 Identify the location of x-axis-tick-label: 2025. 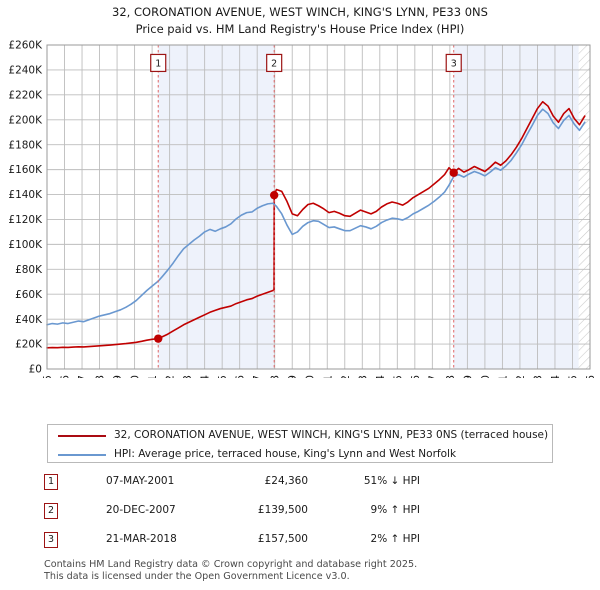
(573, 376).